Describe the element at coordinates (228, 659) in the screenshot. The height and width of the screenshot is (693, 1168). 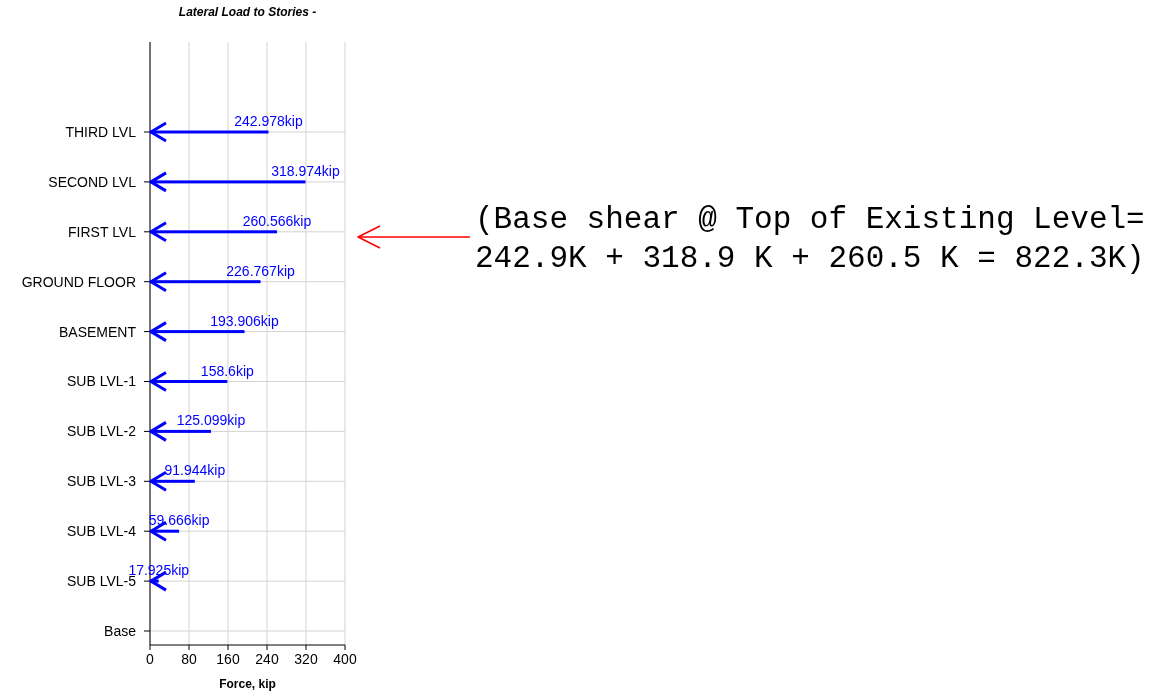
I see `x-tick-label: 160` at that location.